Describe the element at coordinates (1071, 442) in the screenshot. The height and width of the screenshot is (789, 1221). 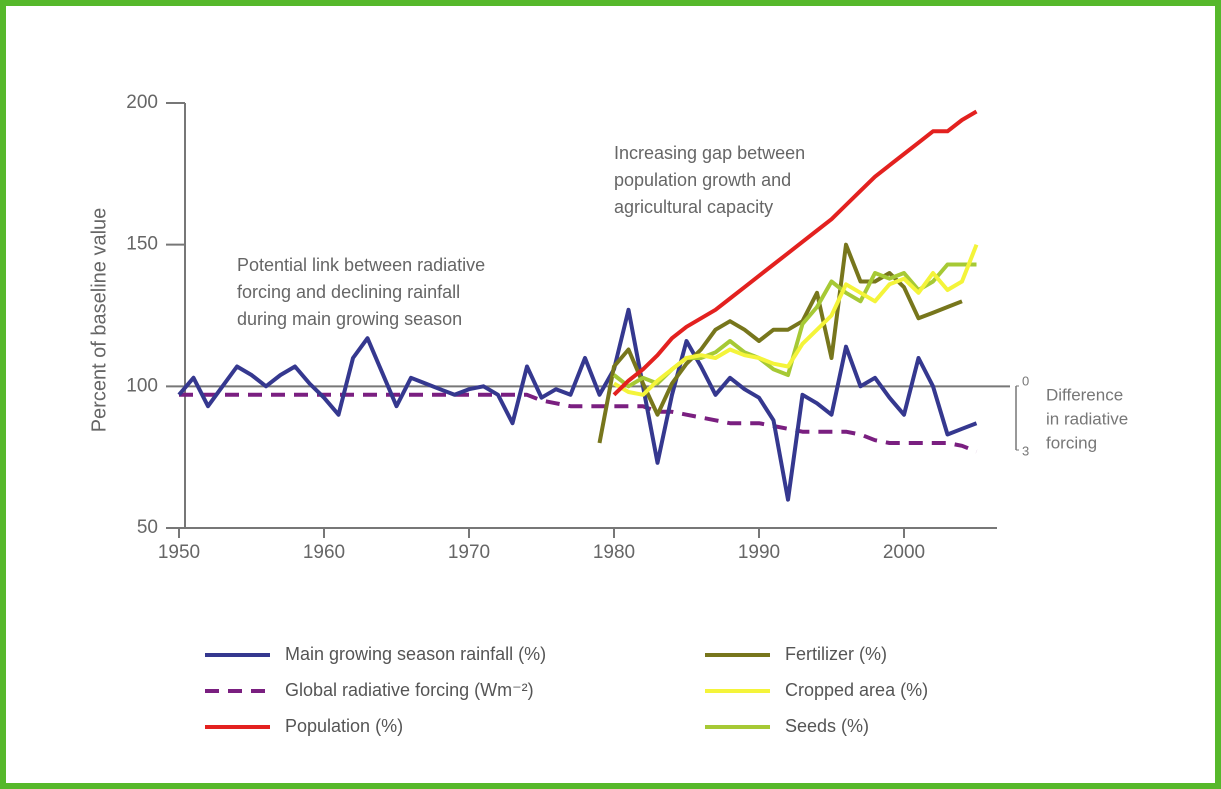
I see `y2-label: forcing` at that location.